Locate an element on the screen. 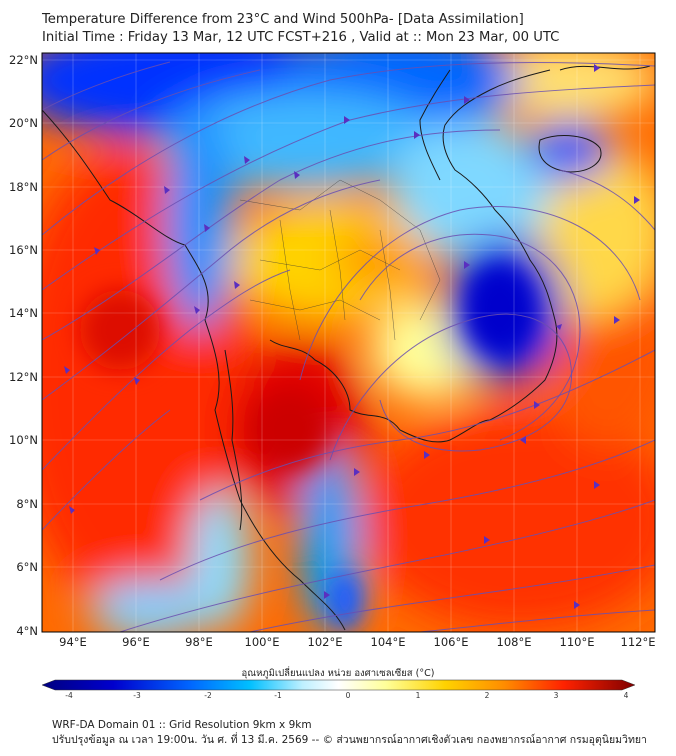  lon-label: 106°E is located at coordinates (451, 642).